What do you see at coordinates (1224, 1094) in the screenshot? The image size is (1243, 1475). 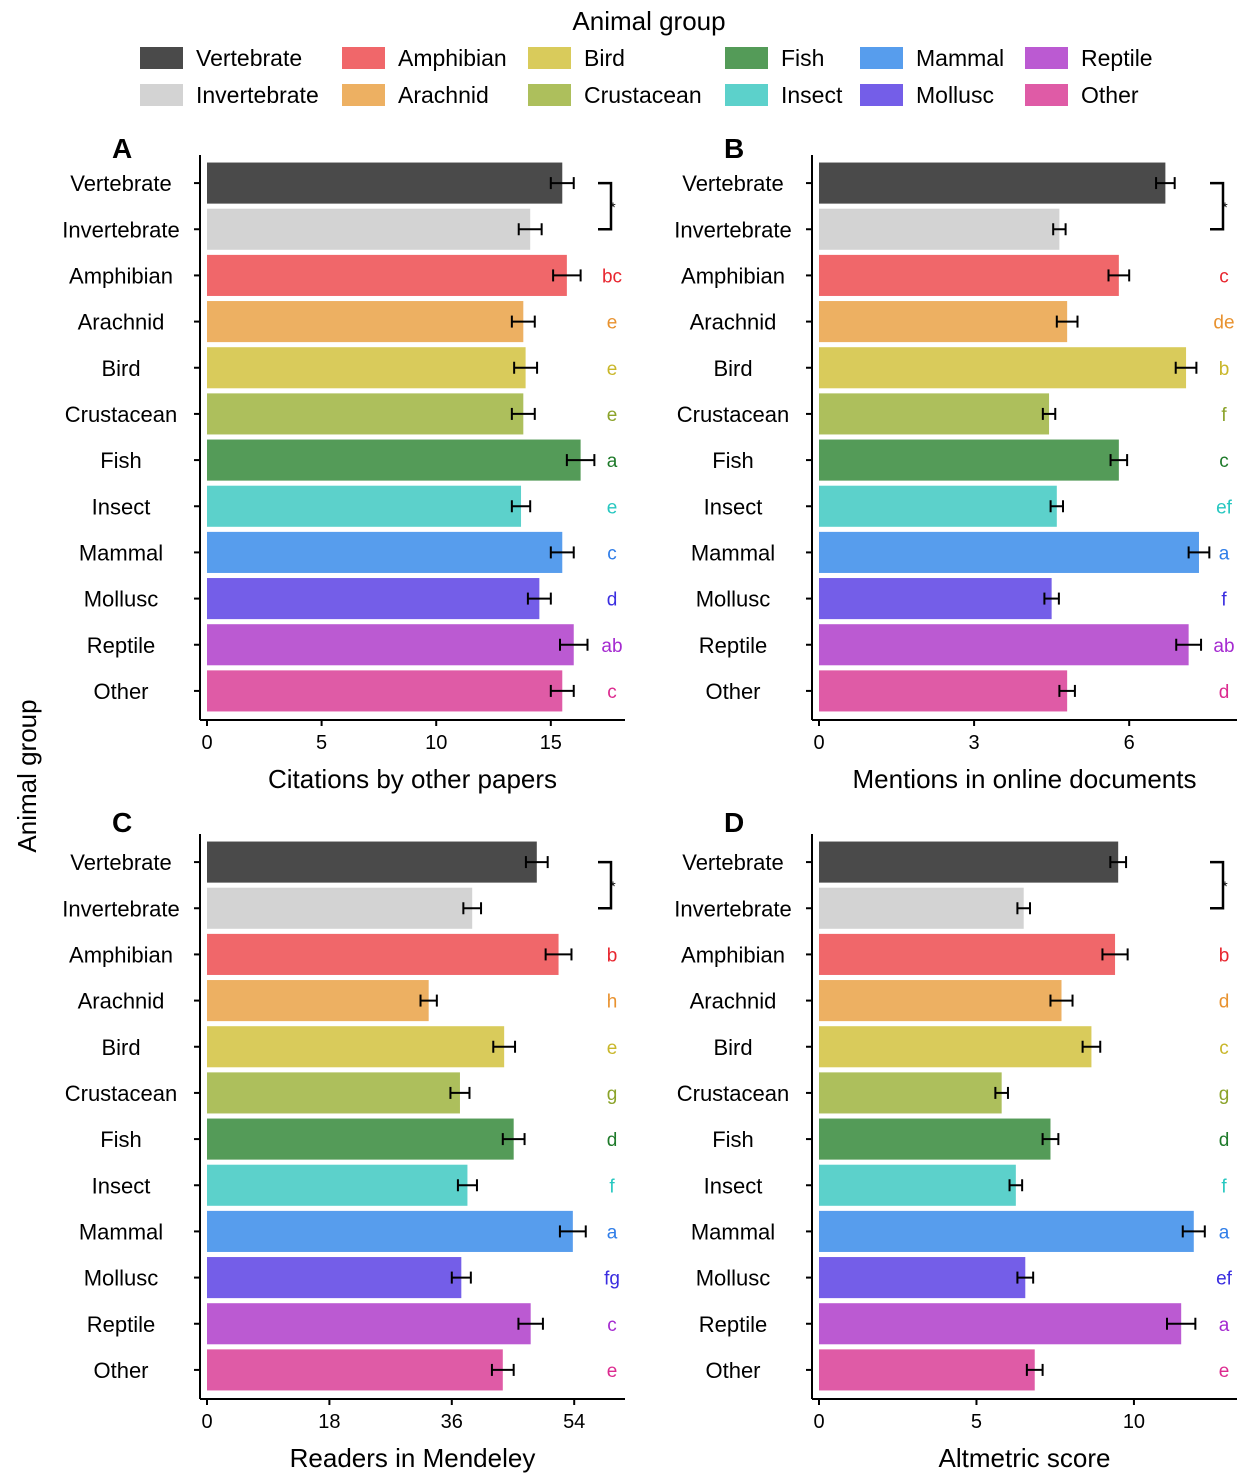 I see `significance-letter: g` at bounding box center [1224, 1094].